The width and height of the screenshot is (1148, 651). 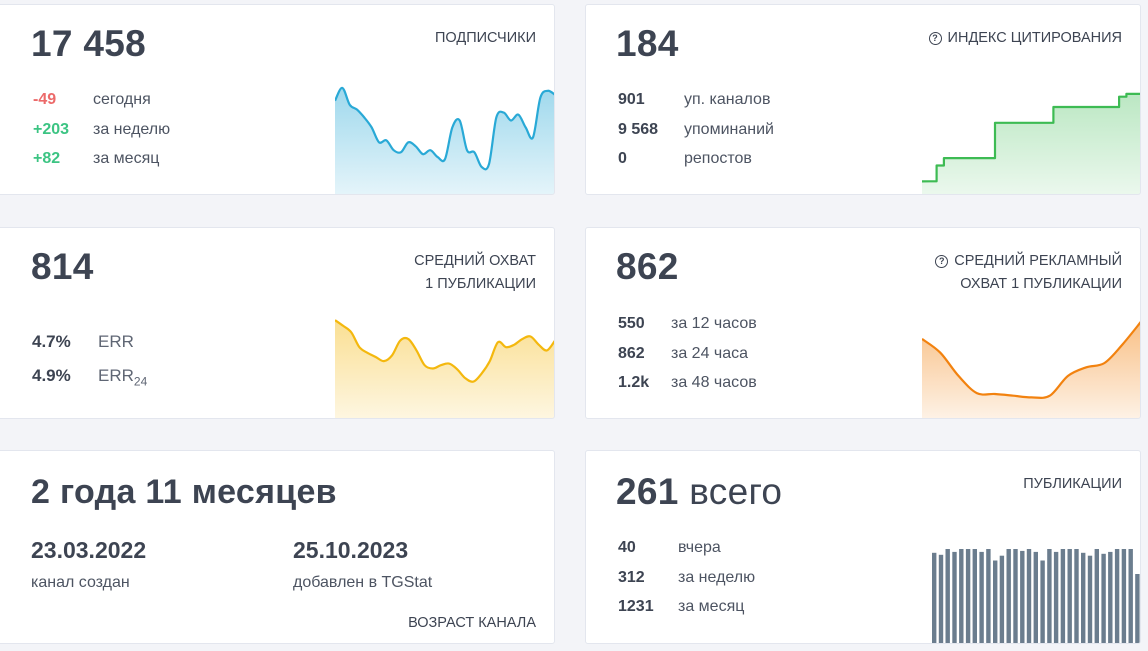 I want to click on stat-12h-value: 550, so click(x=631, y=323).